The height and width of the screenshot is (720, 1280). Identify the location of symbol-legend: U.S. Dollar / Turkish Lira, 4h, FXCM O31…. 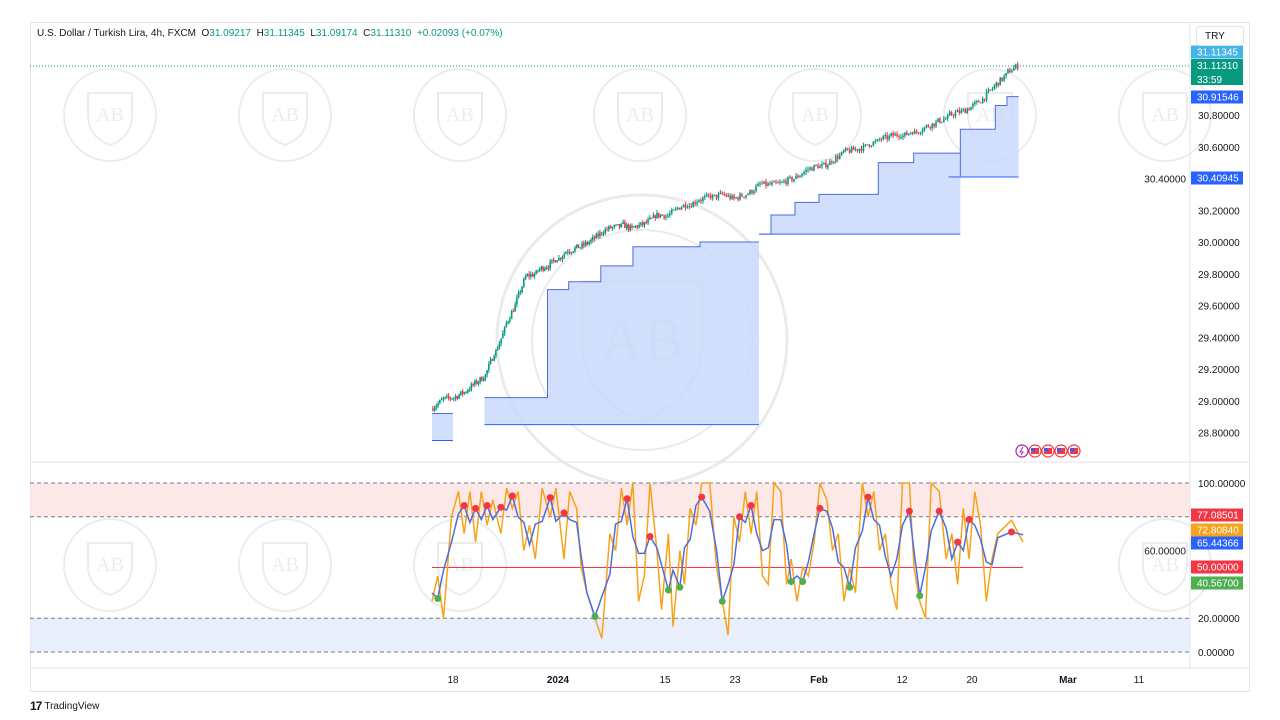
(270, 33).